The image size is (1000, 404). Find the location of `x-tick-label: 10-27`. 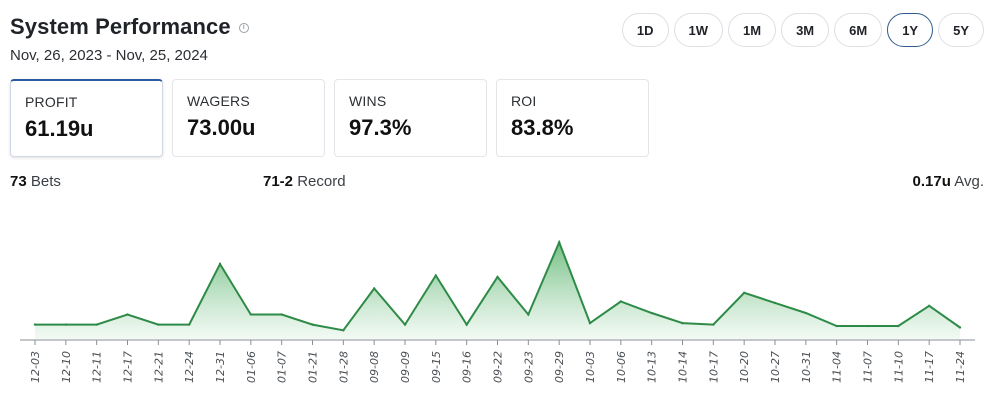

x-tick-label: 10-27 is located at coordinates (775, 367).